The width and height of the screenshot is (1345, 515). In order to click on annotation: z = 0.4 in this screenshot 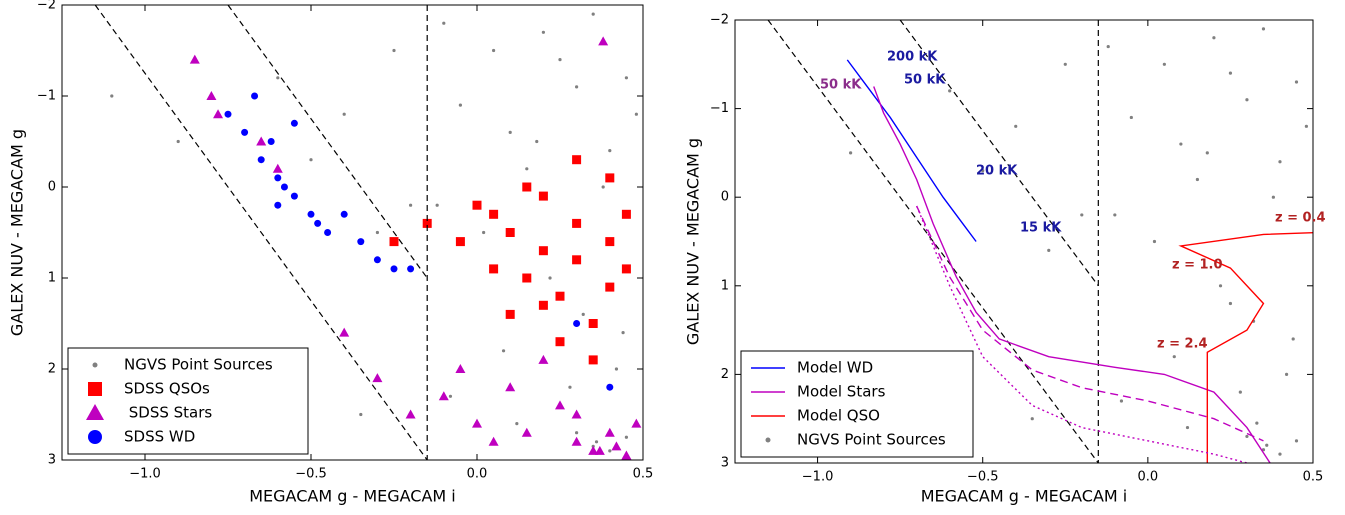, I will do `click(1300, 218)`.